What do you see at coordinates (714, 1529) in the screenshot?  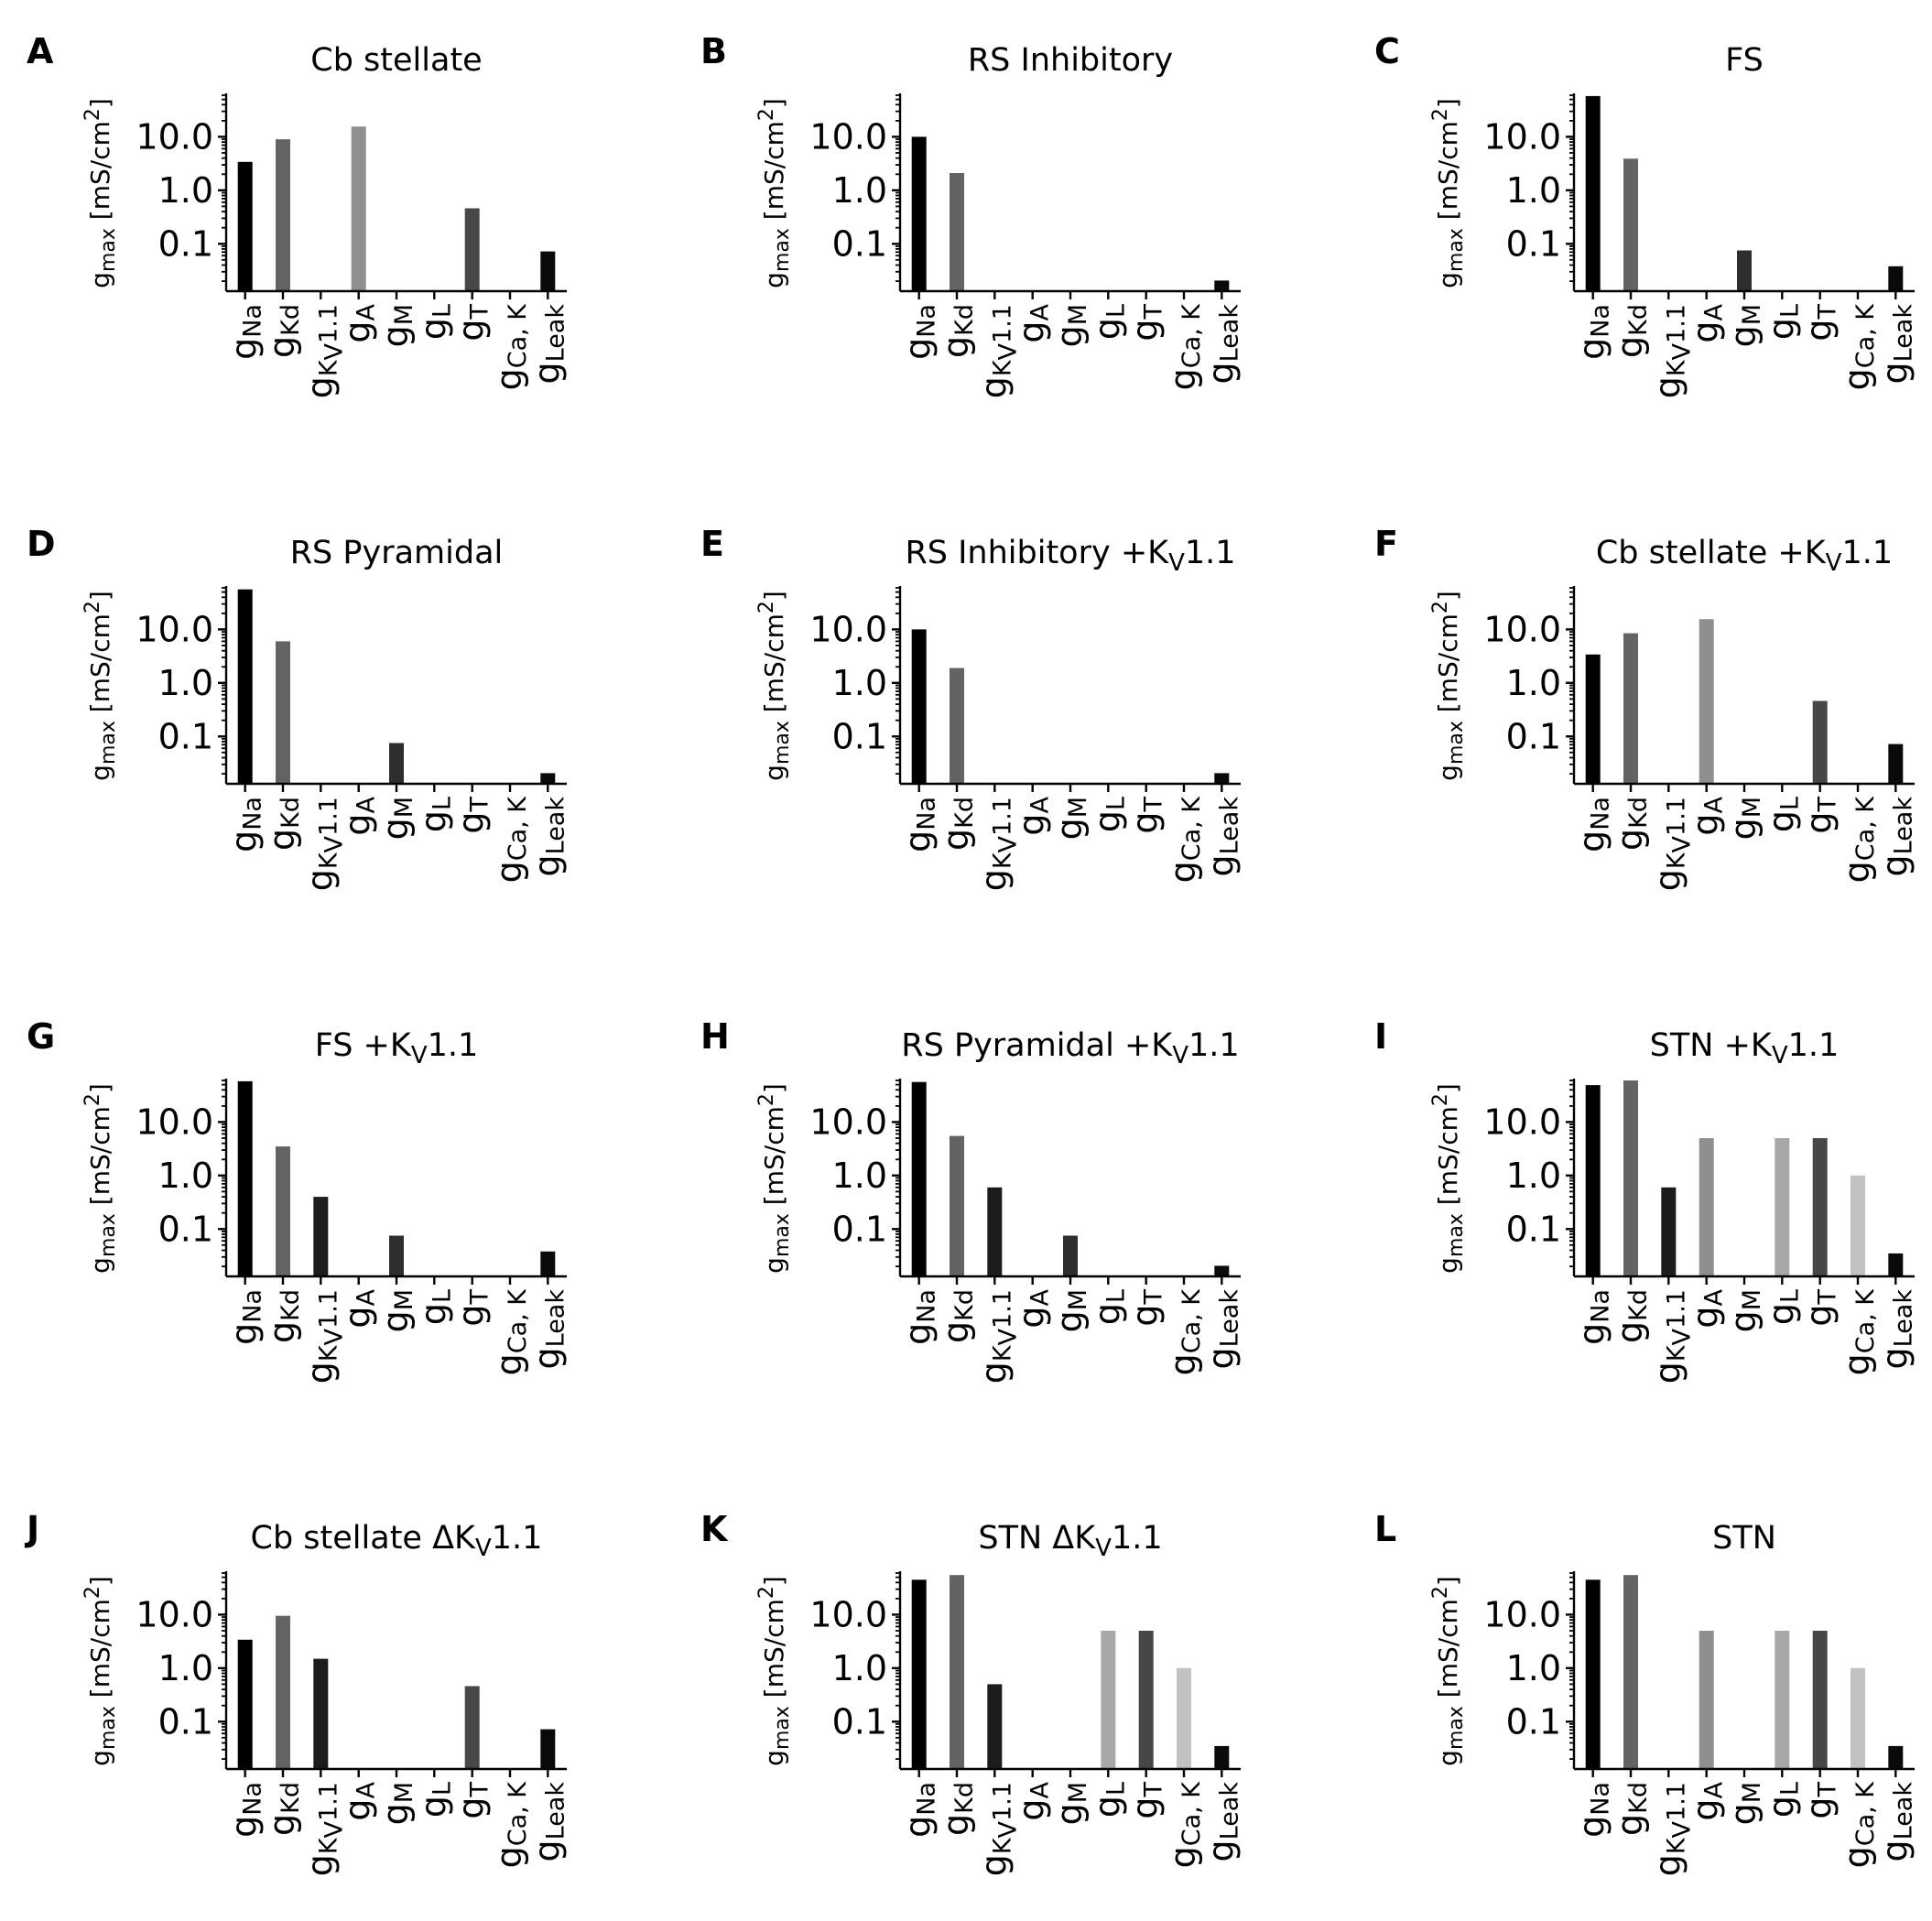 I see `panel-letter: K` at bounding box center [714, 1529].